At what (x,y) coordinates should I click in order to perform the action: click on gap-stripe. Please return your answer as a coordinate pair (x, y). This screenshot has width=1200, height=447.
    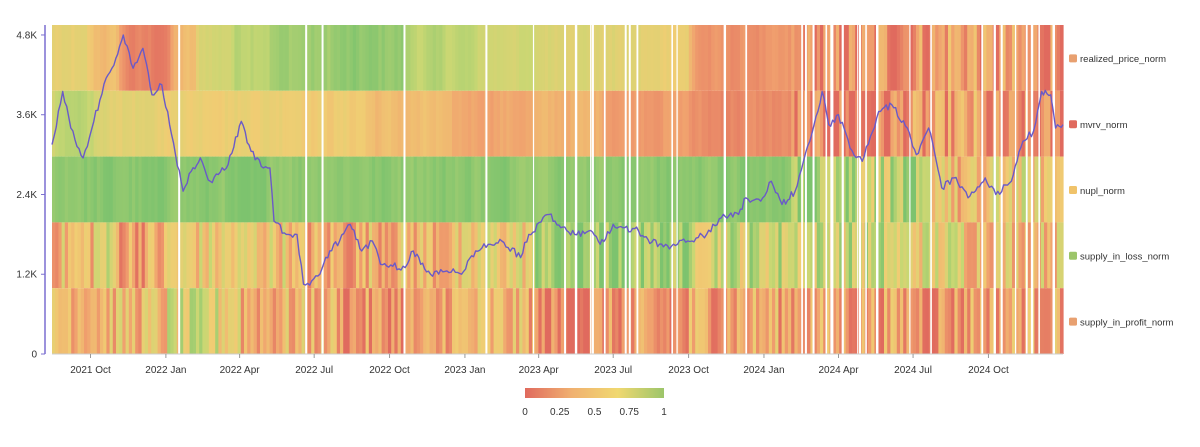
    Looking at the image, I should click on (842, 189).